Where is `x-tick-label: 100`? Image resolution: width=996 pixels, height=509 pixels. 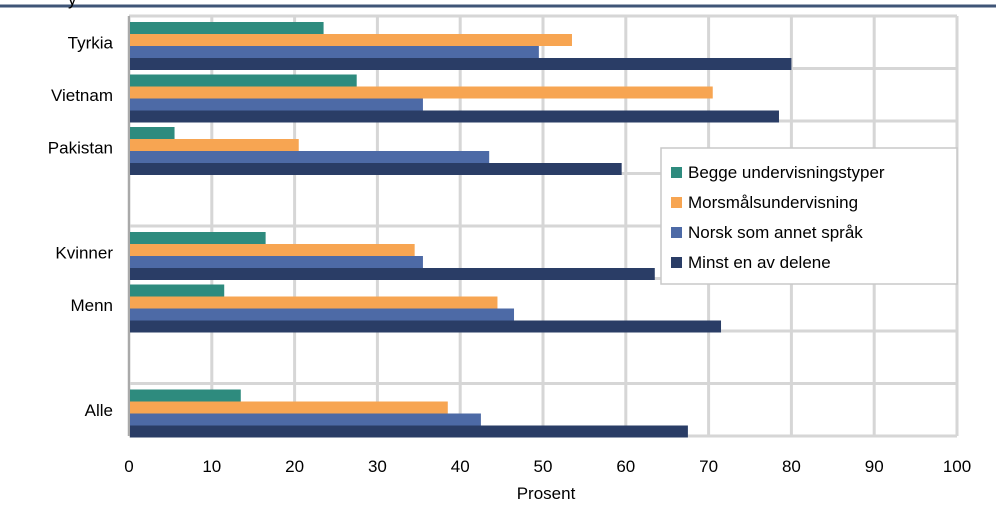
x-tick-label: 100 is located at coordinates (957, 466).